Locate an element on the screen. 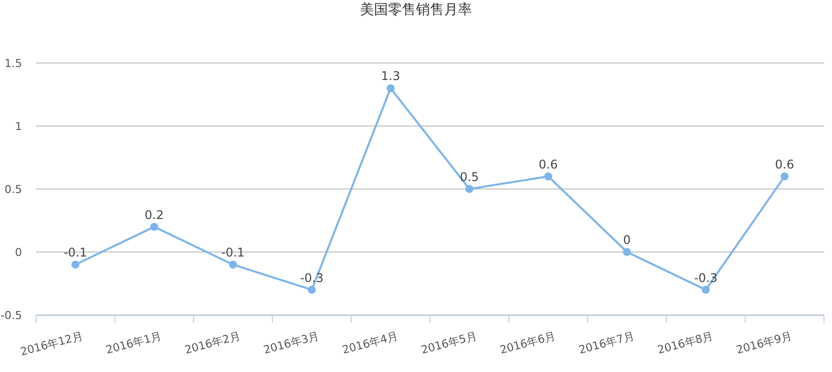 Image resolution: width=832 pixels, height=372 pixels. x-tick-label: 2016年3月 is located at coordinates (291, 343).